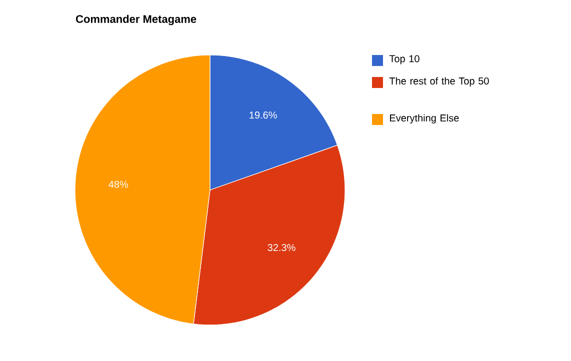  Describe the element at coordinates (263, 115) in the screenshot. I see `data-label: 19.6%` at that location.